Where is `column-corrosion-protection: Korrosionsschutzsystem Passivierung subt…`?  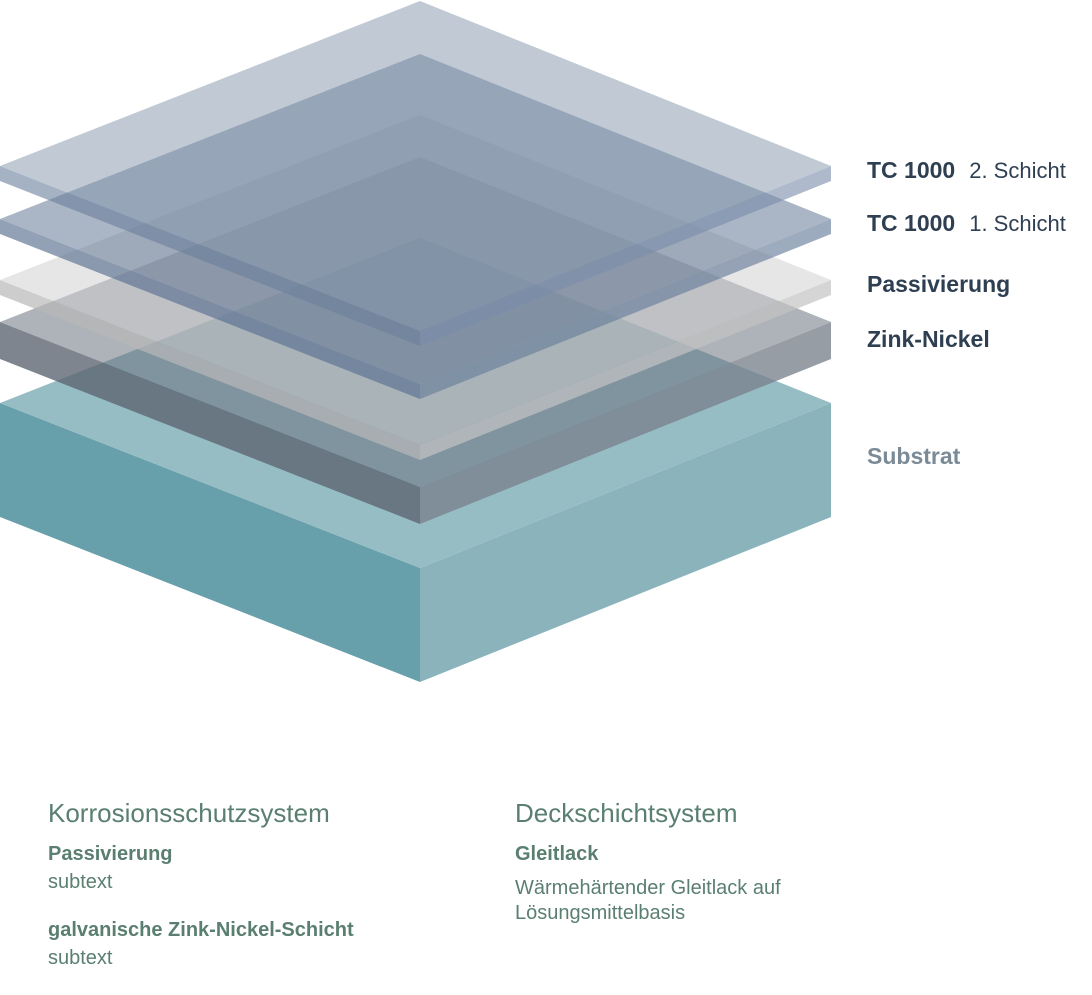
column-corrosion-protection: Korrosionsschutzsystem Passivierung subt… is located at coordinates (263, 896).